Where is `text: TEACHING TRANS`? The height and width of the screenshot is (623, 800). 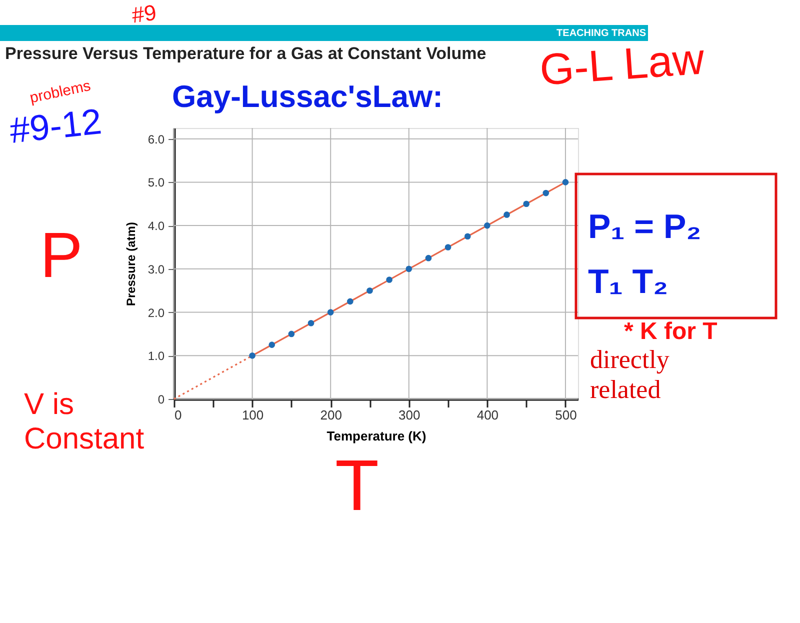
text: TEACHING TRANS is located at coordinates (601, 33).